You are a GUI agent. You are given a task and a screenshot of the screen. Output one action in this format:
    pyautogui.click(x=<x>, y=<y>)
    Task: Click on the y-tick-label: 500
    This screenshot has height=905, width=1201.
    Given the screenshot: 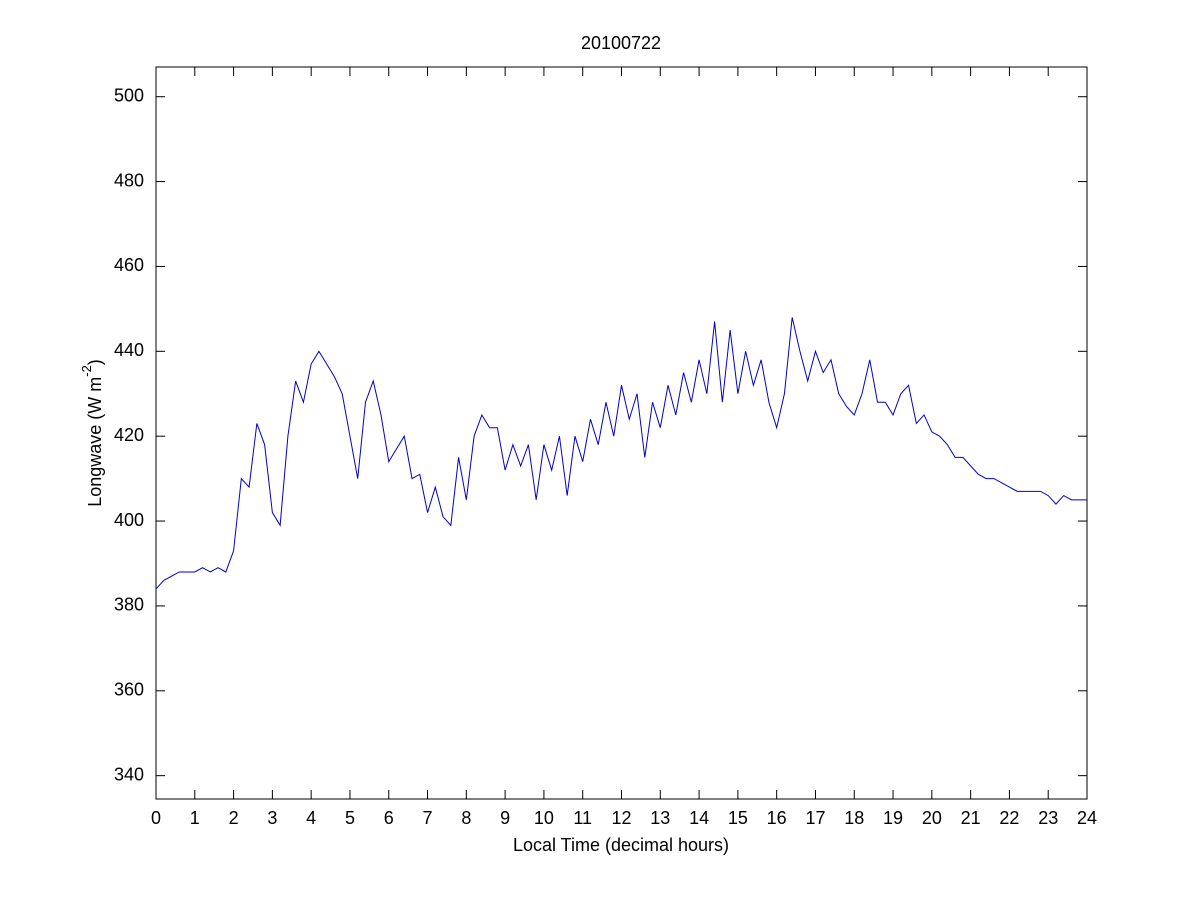 What is the action you would take?
    pyautogui.click(x=129, y=95)
    